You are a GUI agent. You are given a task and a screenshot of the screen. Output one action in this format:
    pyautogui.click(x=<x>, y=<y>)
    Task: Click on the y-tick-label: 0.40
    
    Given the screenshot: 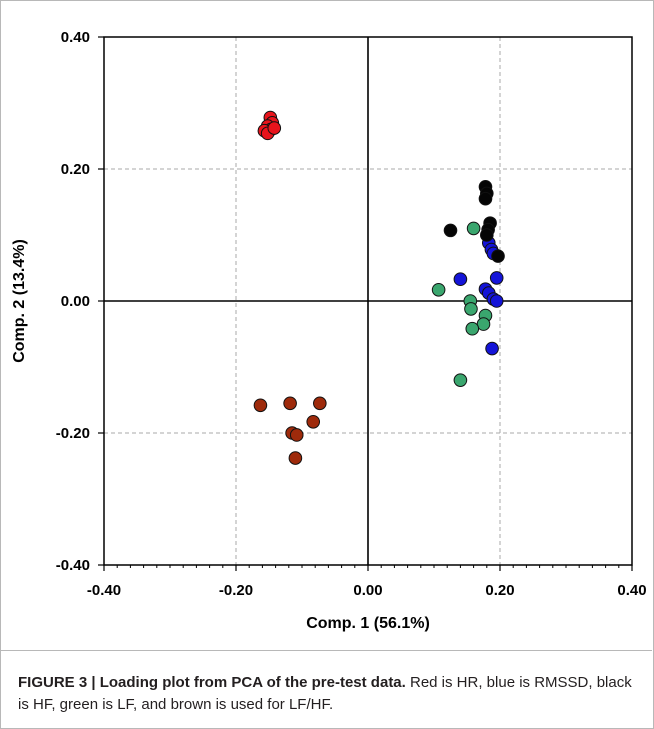 What is the action you would take?
    pyautogui.click(x=75, y=37)
    